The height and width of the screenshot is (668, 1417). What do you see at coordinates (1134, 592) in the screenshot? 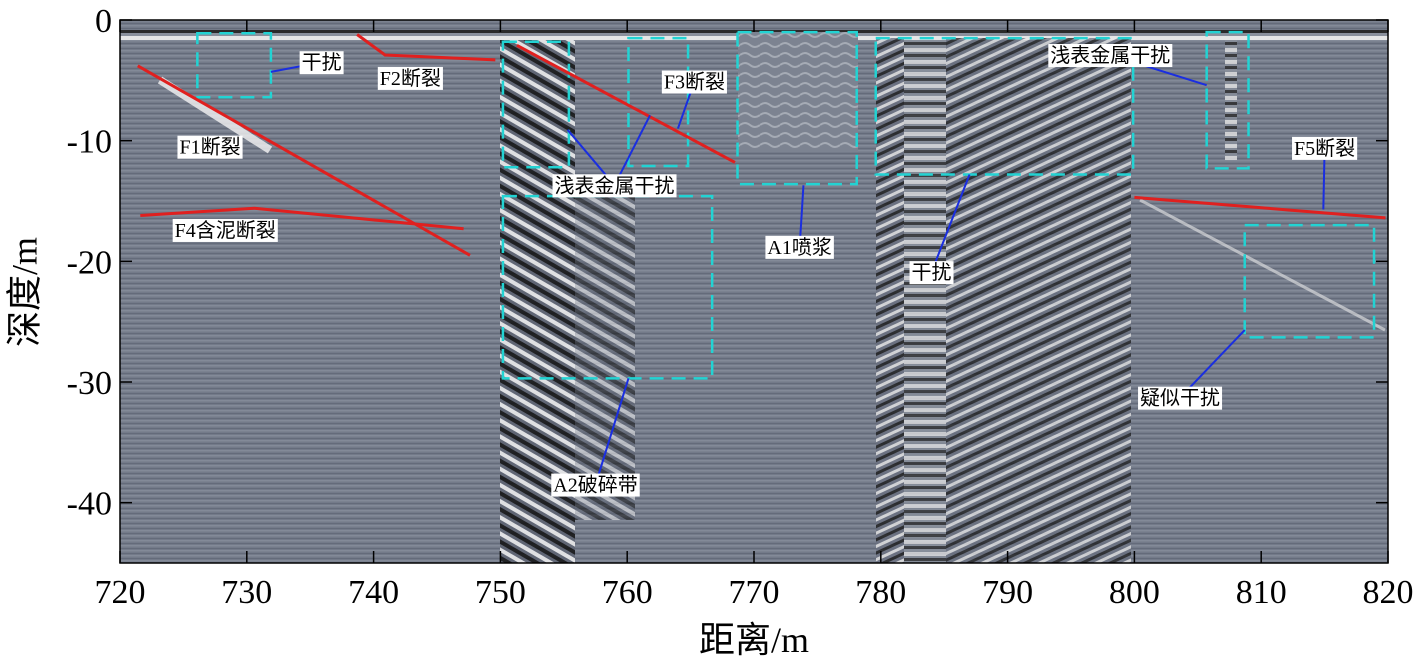
I see `x-tick-label: 800` at bounding box center [1134, 592].